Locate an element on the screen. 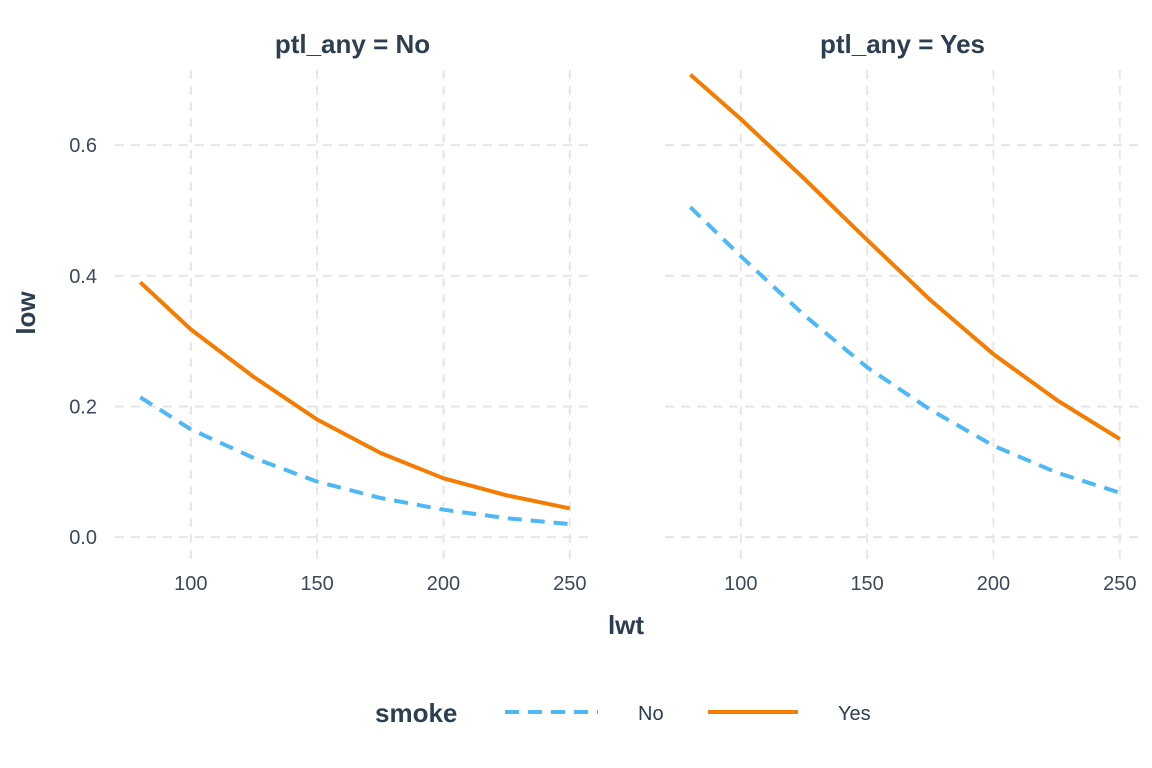  y-tick-label: 0.2 is located at coordinates (83, 407).